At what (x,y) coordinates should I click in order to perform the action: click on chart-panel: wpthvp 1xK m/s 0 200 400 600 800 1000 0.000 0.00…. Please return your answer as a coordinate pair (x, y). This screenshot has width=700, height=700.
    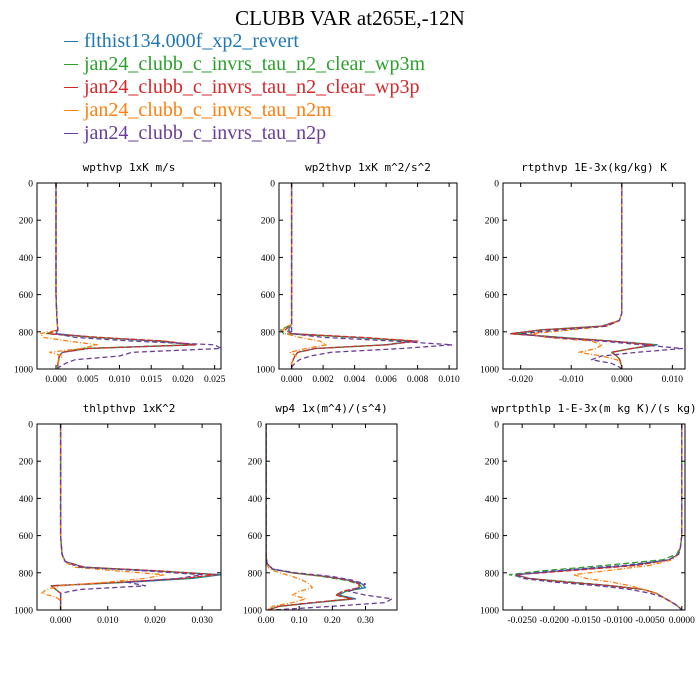
    Looking at the image, I should click on (120, 273).